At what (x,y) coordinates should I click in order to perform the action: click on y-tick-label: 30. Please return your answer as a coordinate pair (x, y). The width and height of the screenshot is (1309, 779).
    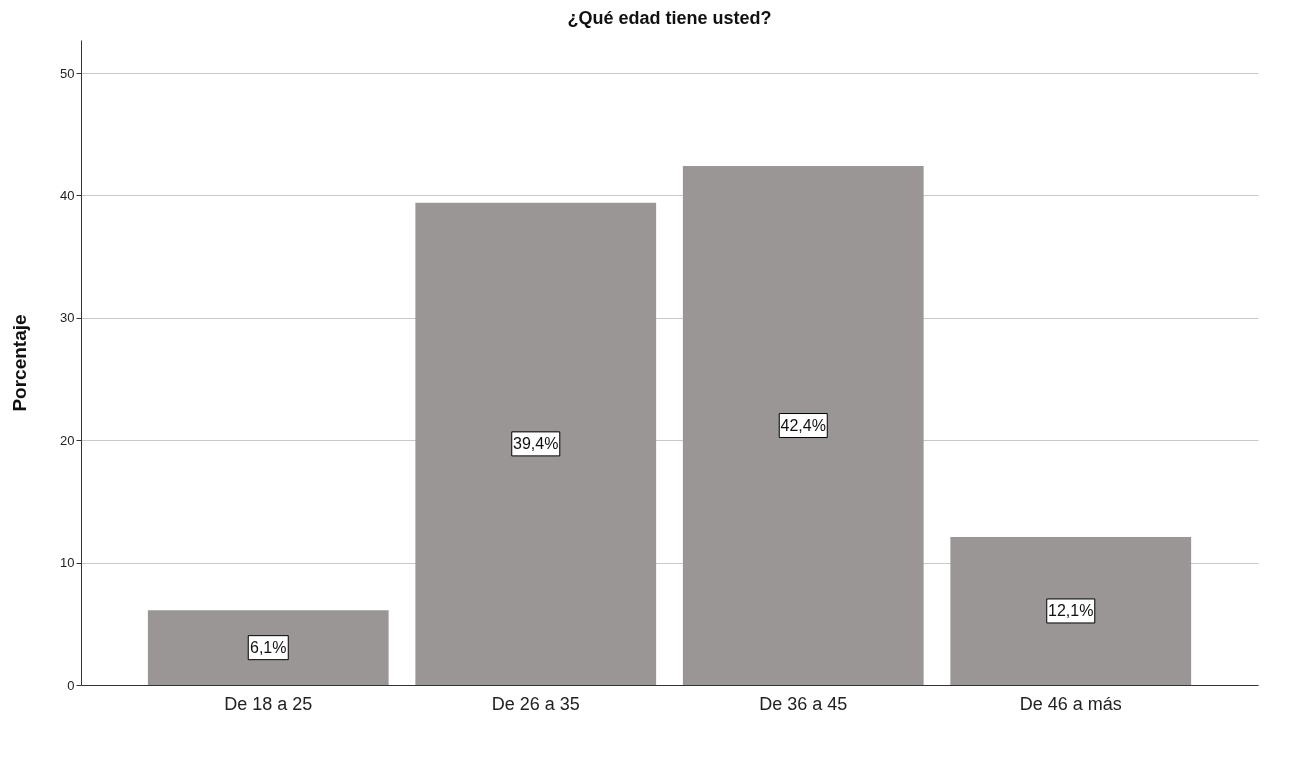
    Looking at the image, I should click on (67, 318).